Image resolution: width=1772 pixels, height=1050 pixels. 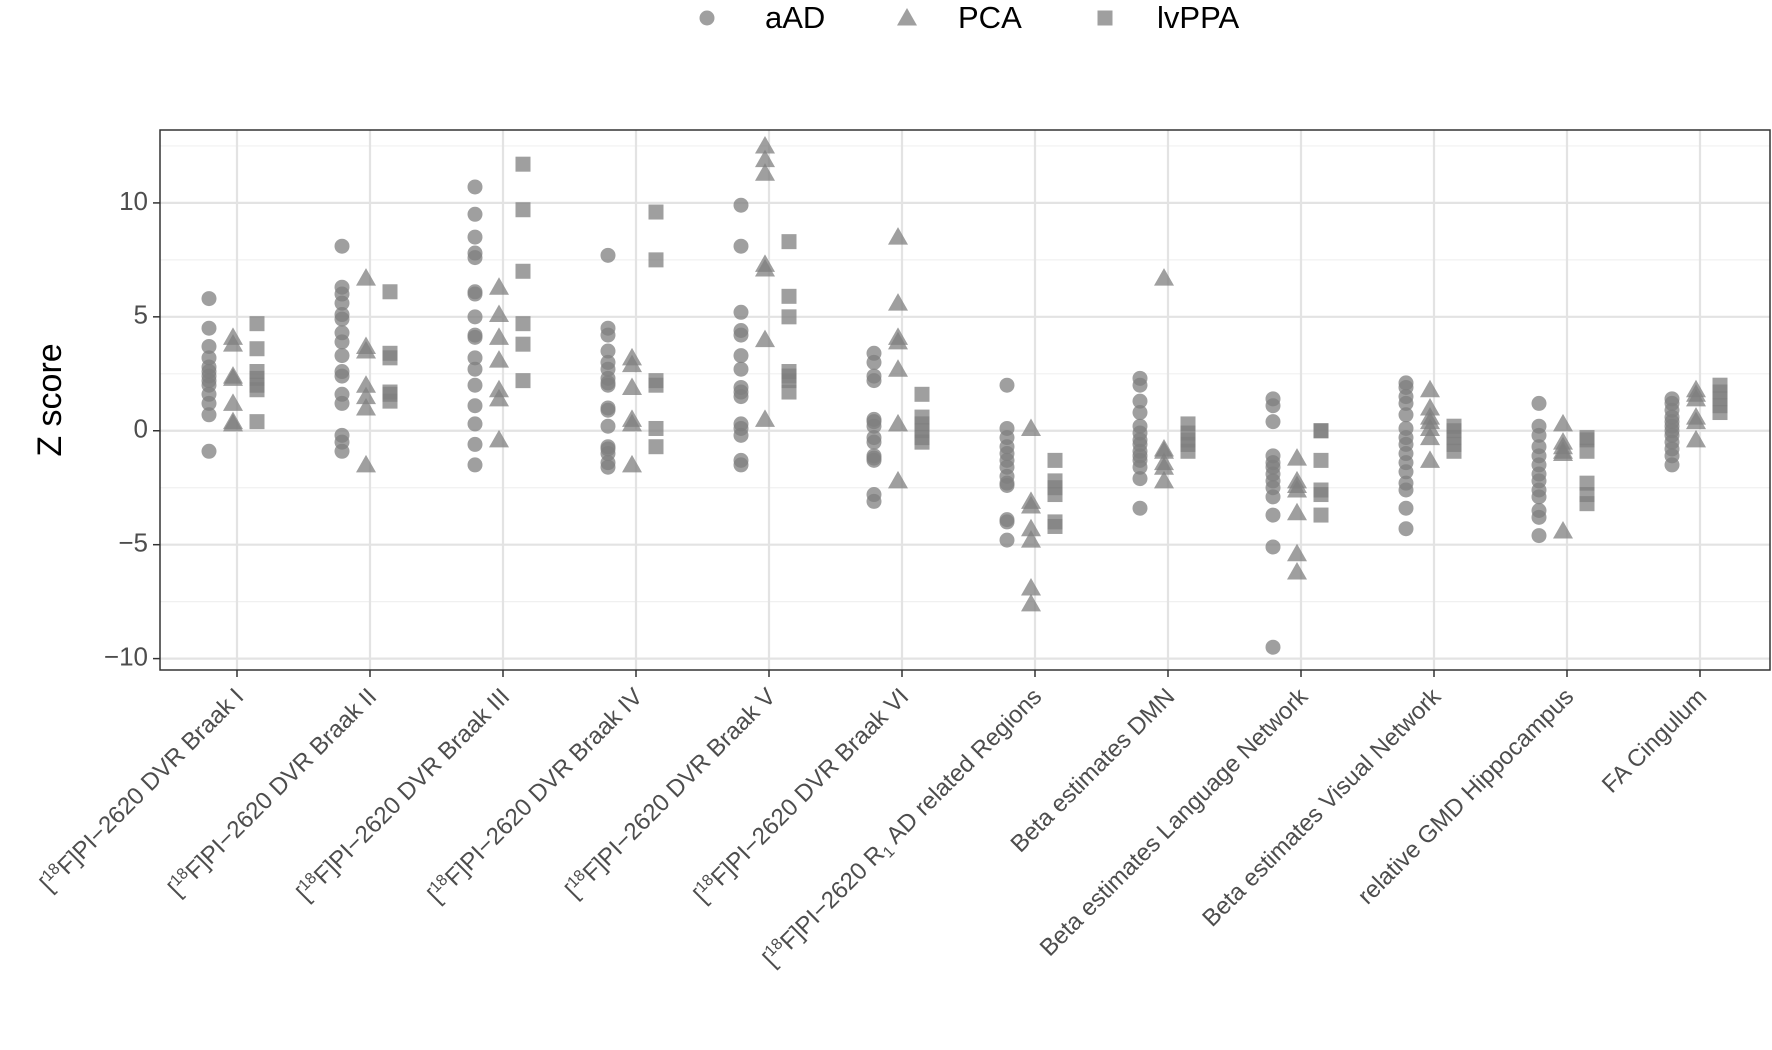 I want to click on legend-key-PCA, so click(x=907, y=17).